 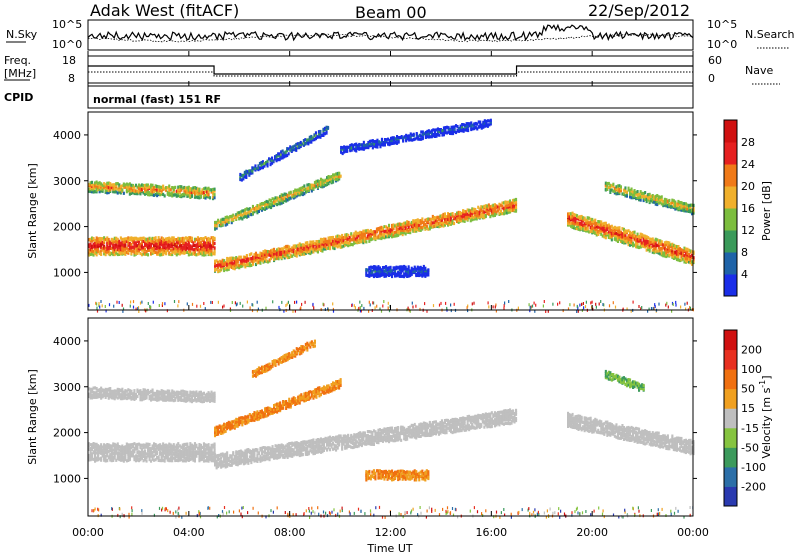 What do you see at coordinates (744, 252) in the screenshot?
I see `colorbar-tick-label: 8` at bounding box center [744, 252].